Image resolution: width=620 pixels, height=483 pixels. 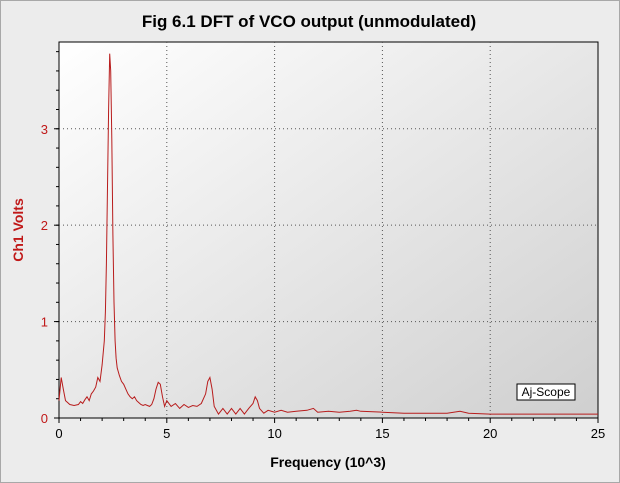 I want to click on chart-title: Fig 6.1 DFT of VCO output (unmodulated), so click(x=309, y=21).